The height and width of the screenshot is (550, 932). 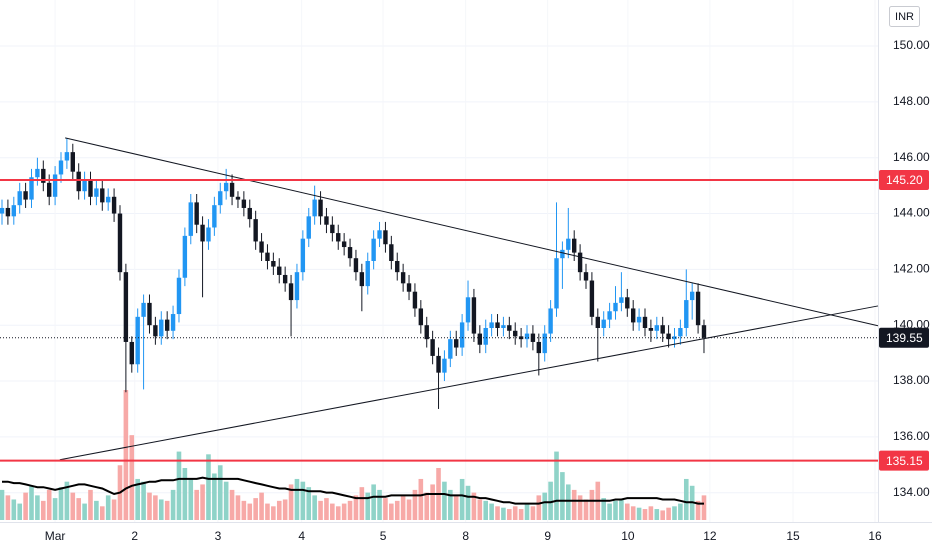 I want to click on volume-ma-line, so click(x=353, y=490).